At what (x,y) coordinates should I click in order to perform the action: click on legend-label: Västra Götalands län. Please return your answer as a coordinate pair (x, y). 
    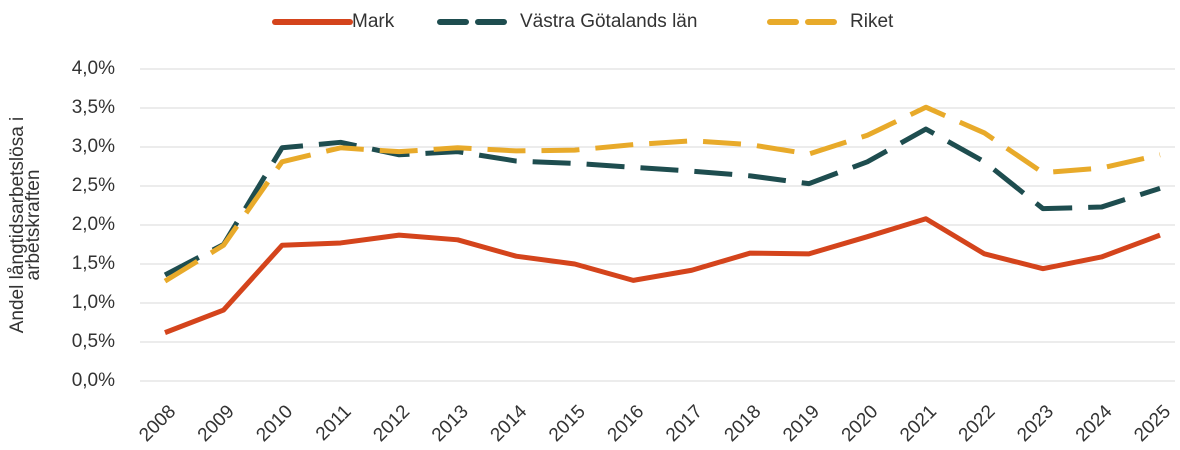
    Looking at the image, I should click on (608, 21).